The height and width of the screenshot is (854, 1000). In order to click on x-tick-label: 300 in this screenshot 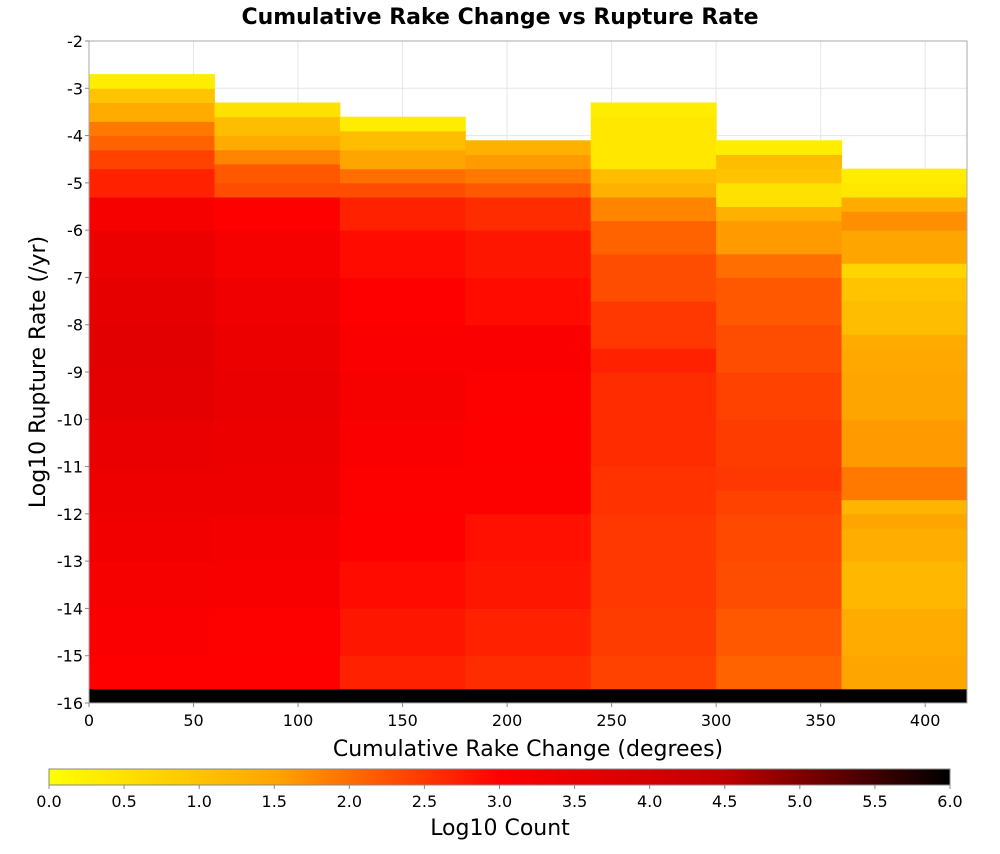, I will do `click(716, 720)`.